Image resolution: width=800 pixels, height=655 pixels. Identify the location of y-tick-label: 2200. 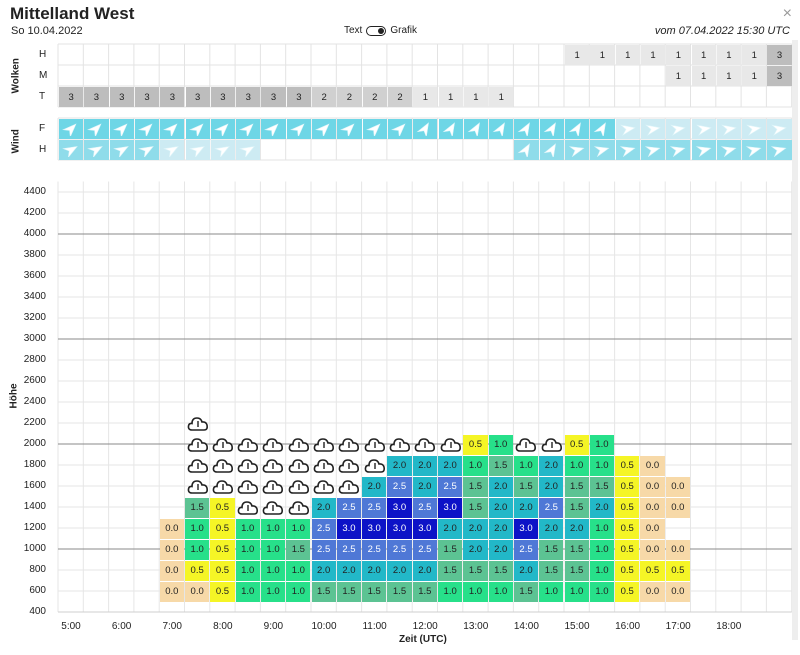
(34, 422).